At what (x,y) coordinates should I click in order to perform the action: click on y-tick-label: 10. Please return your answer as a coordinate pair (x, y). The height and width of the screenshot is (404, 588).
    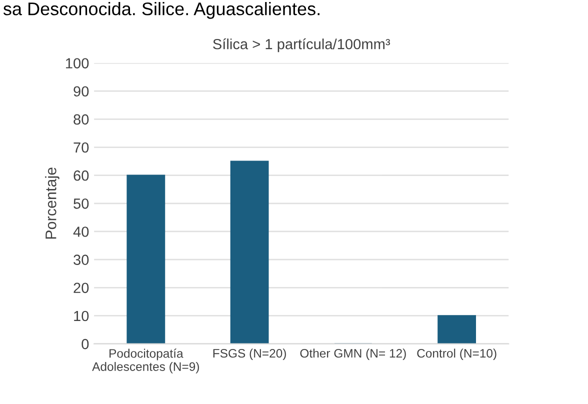
    Looking at the image, I should click on (81, 316).